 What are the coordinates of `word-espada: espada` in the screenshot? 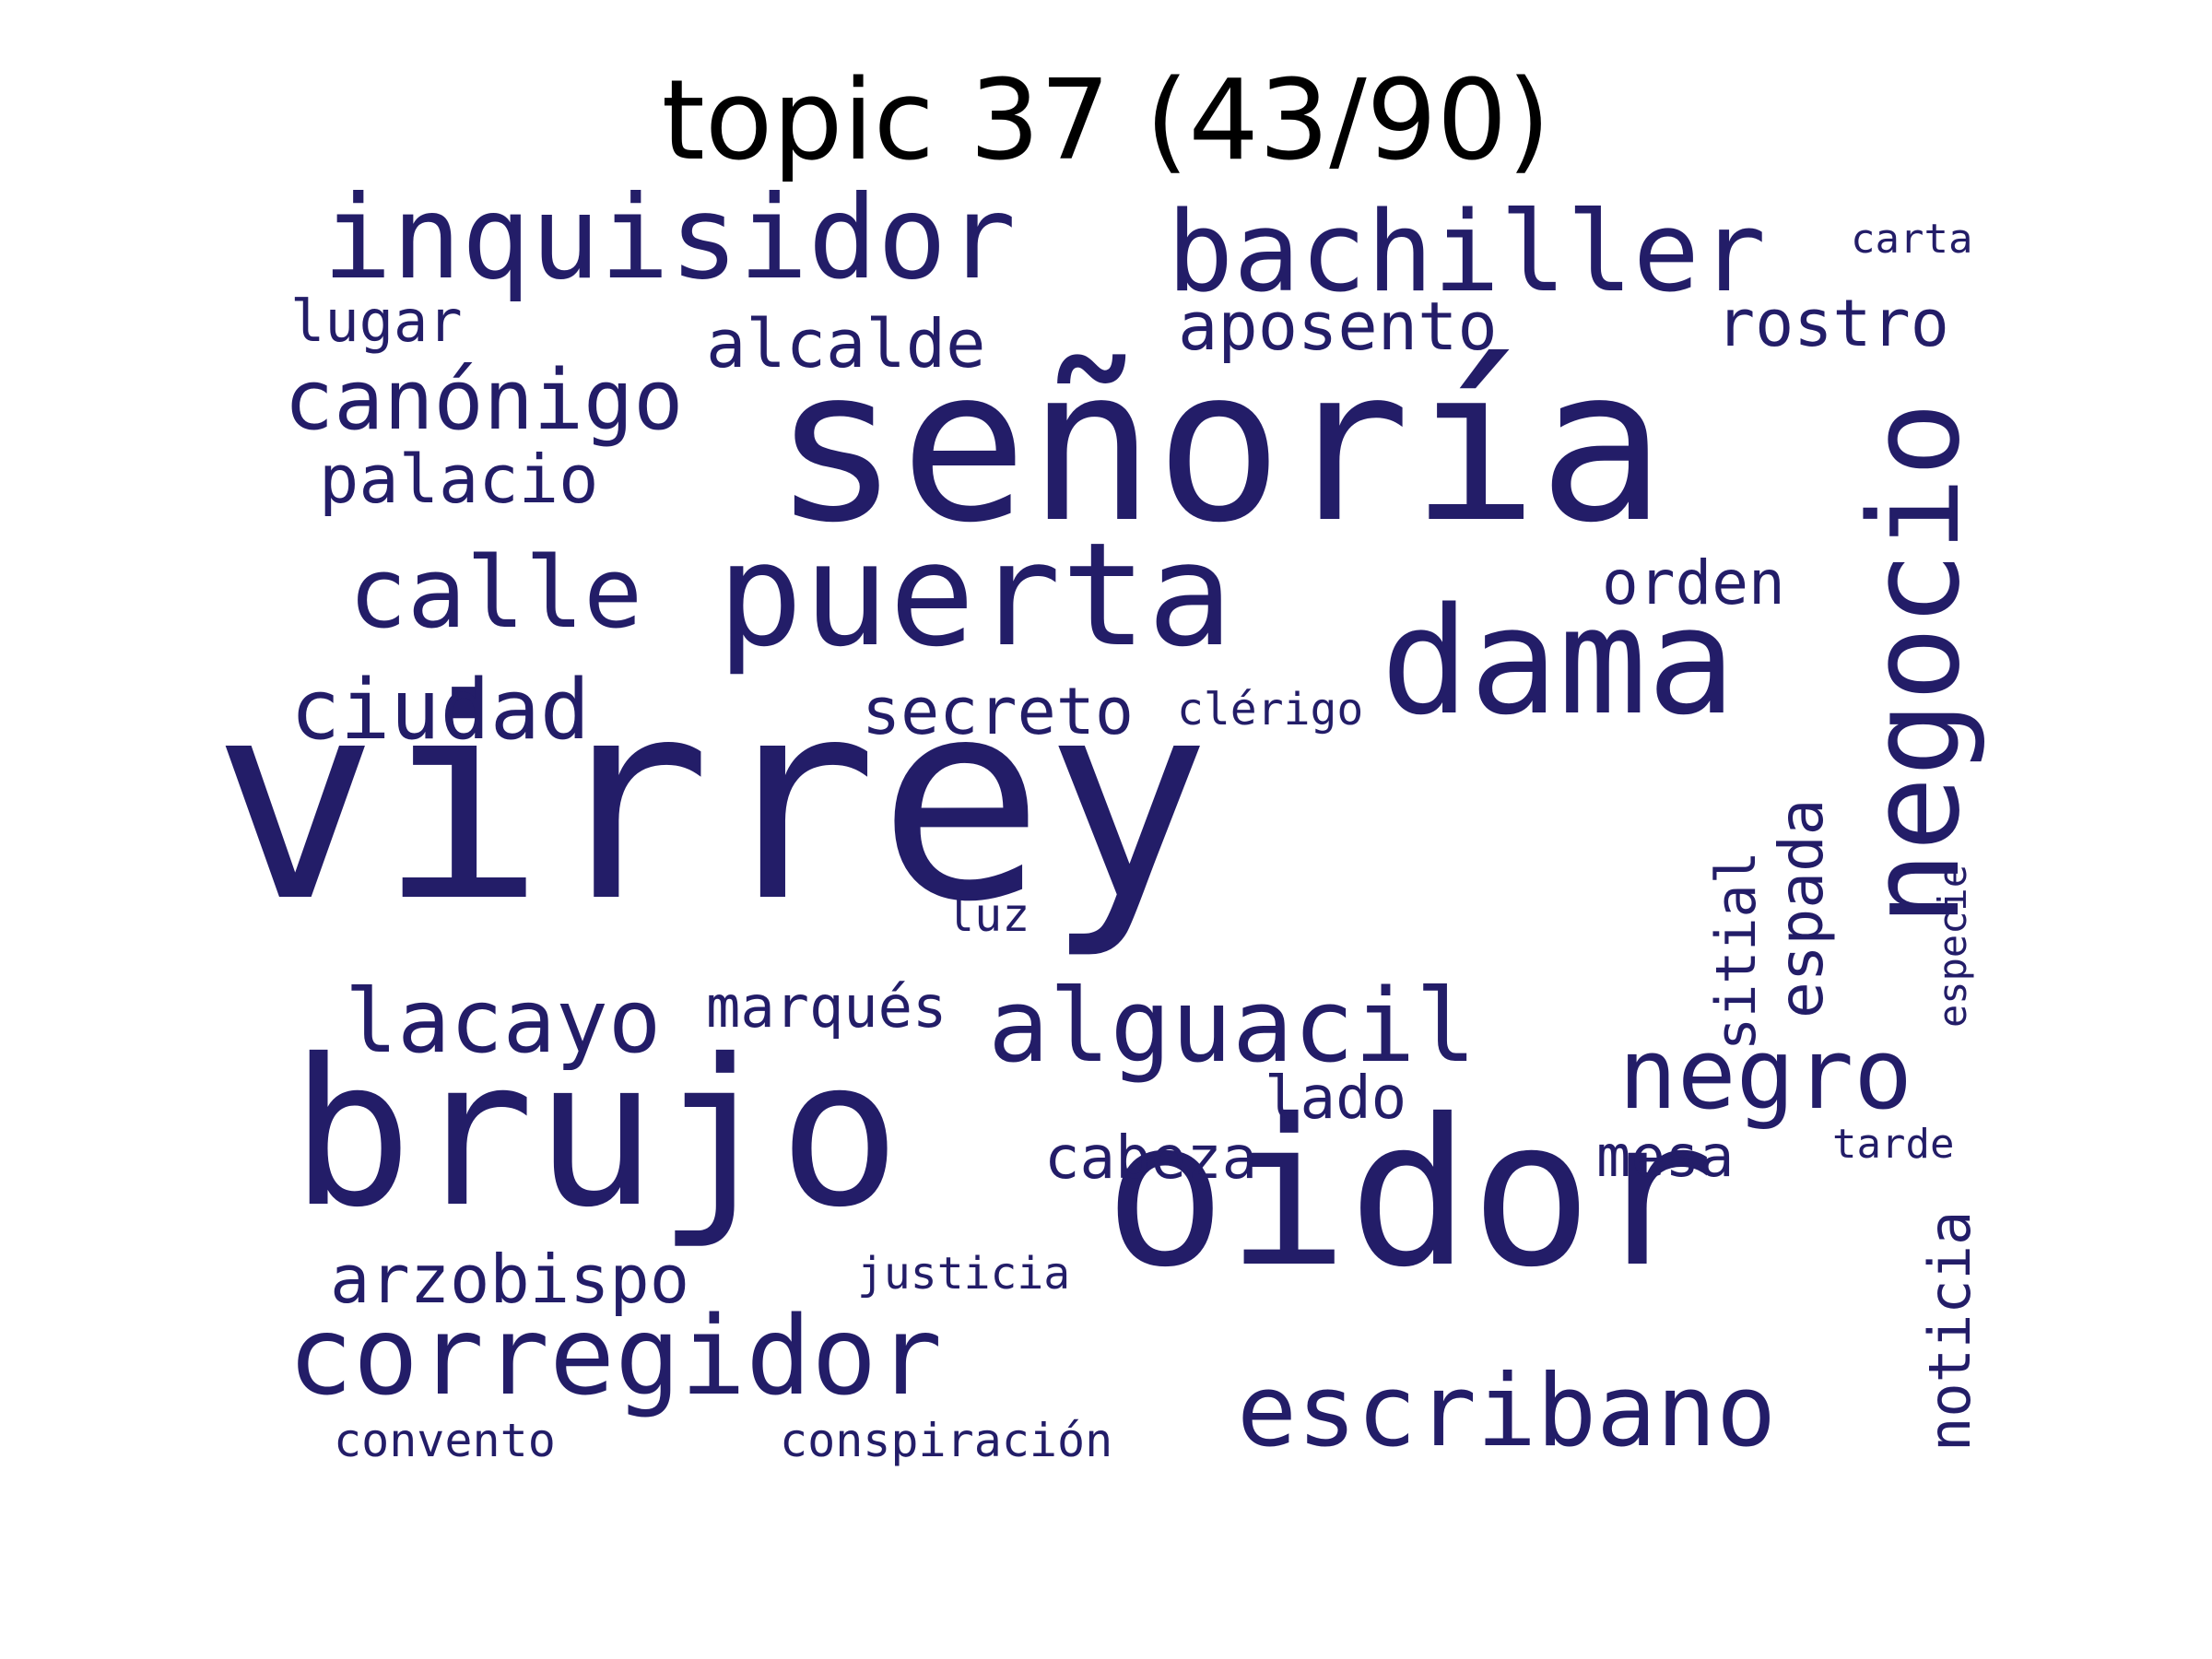 It's located at (1801, 908).